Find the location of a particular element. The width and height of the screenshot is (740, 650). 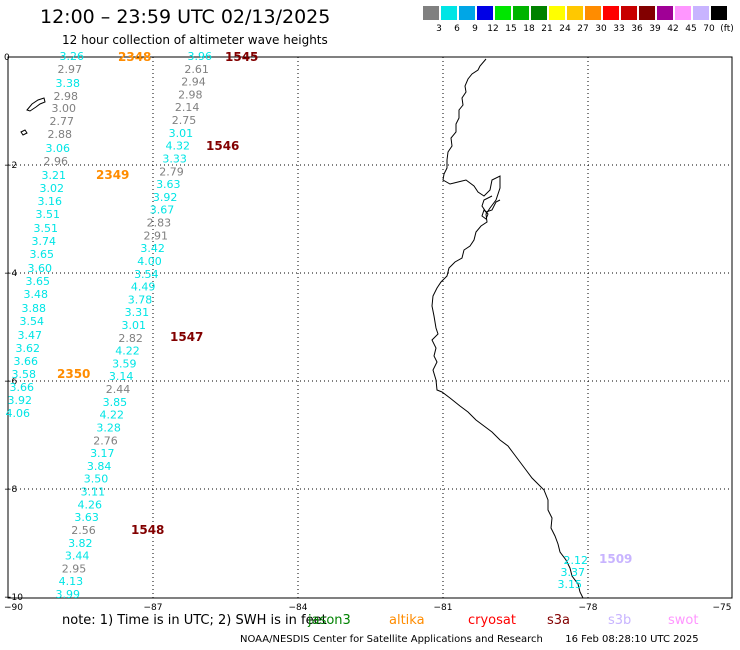

wave-height-label: 3.88 is located at coordinates (34, 308).